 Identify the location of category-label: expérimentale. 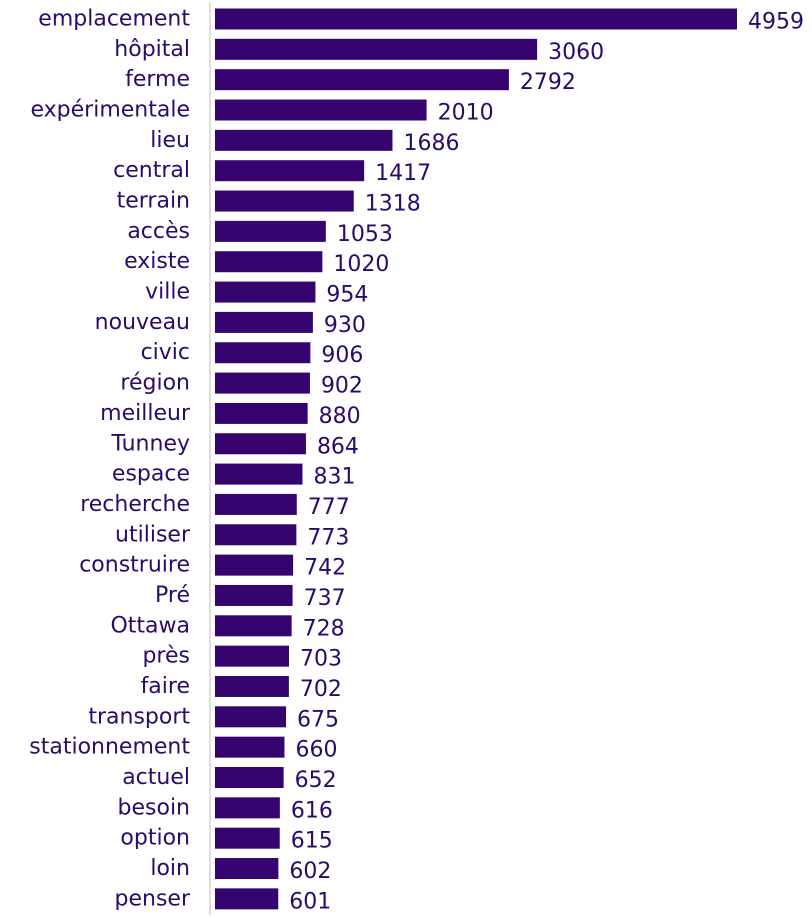
(111, 110).